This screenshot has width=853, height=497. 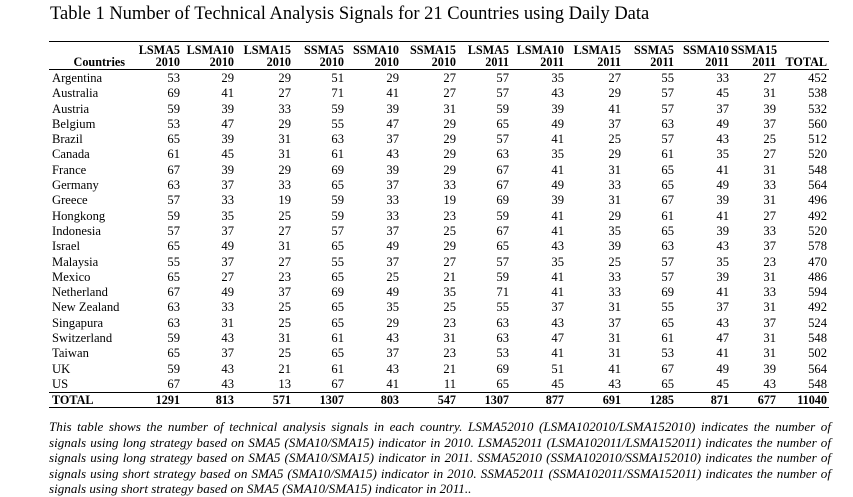 I want to click on value-cell: 548, so click(x=817, y=169).